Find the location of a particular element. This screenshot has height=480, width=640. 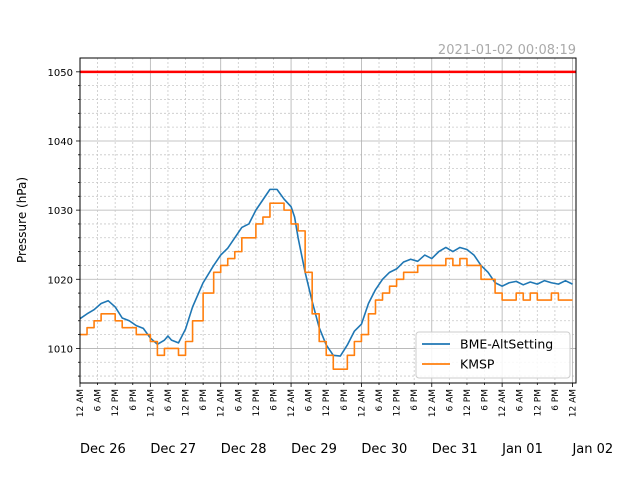

legend-box is located at coordinates (493, 355).